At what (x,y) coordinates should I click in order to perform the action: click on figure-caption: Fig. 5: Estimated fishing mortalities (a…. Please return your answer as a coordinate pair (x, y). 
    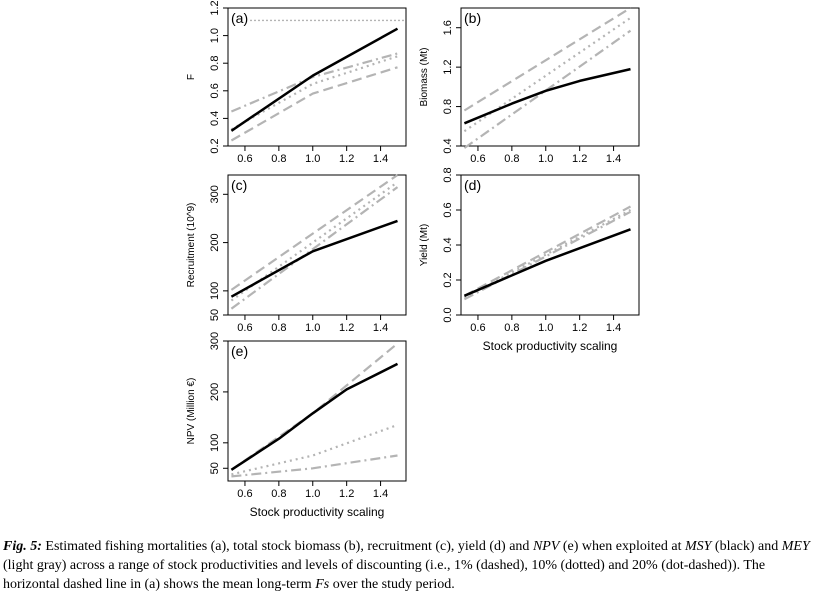
    Looking at the image, I should click on (412, 565).